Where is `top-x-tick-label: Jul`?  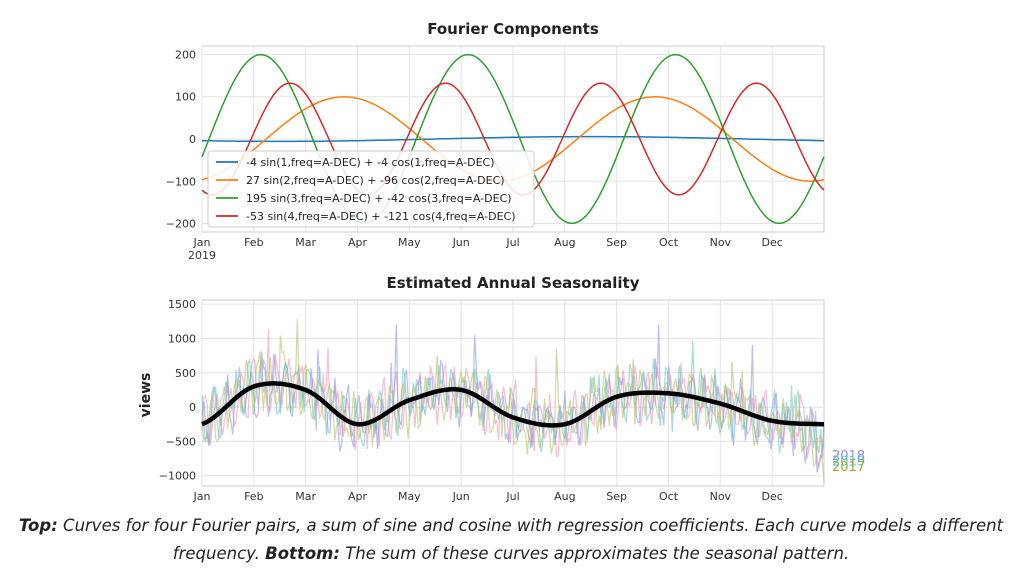 top-x-tick-label: Jul is located at coordinates (512, 242).